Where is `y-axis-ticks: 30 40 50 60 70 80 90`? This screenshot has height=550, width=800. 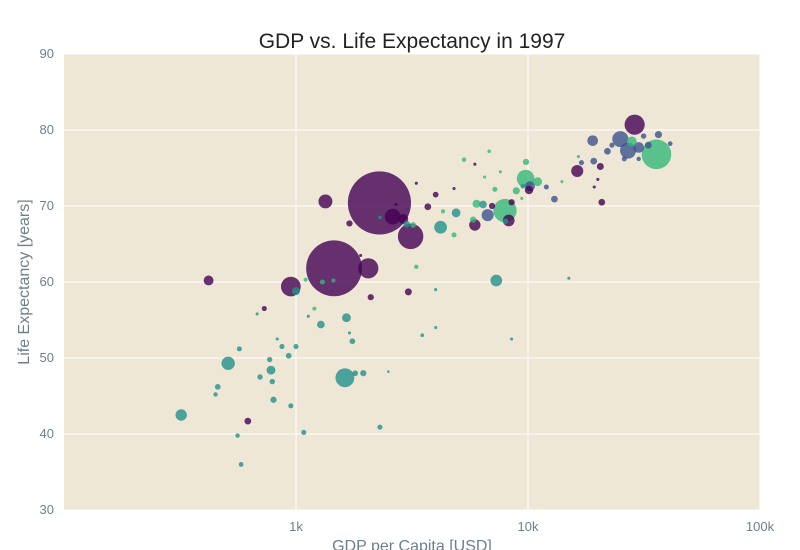 y-axis-ticks: 30 40 50 60 70 80 90 is located at coordinates (47, 281).